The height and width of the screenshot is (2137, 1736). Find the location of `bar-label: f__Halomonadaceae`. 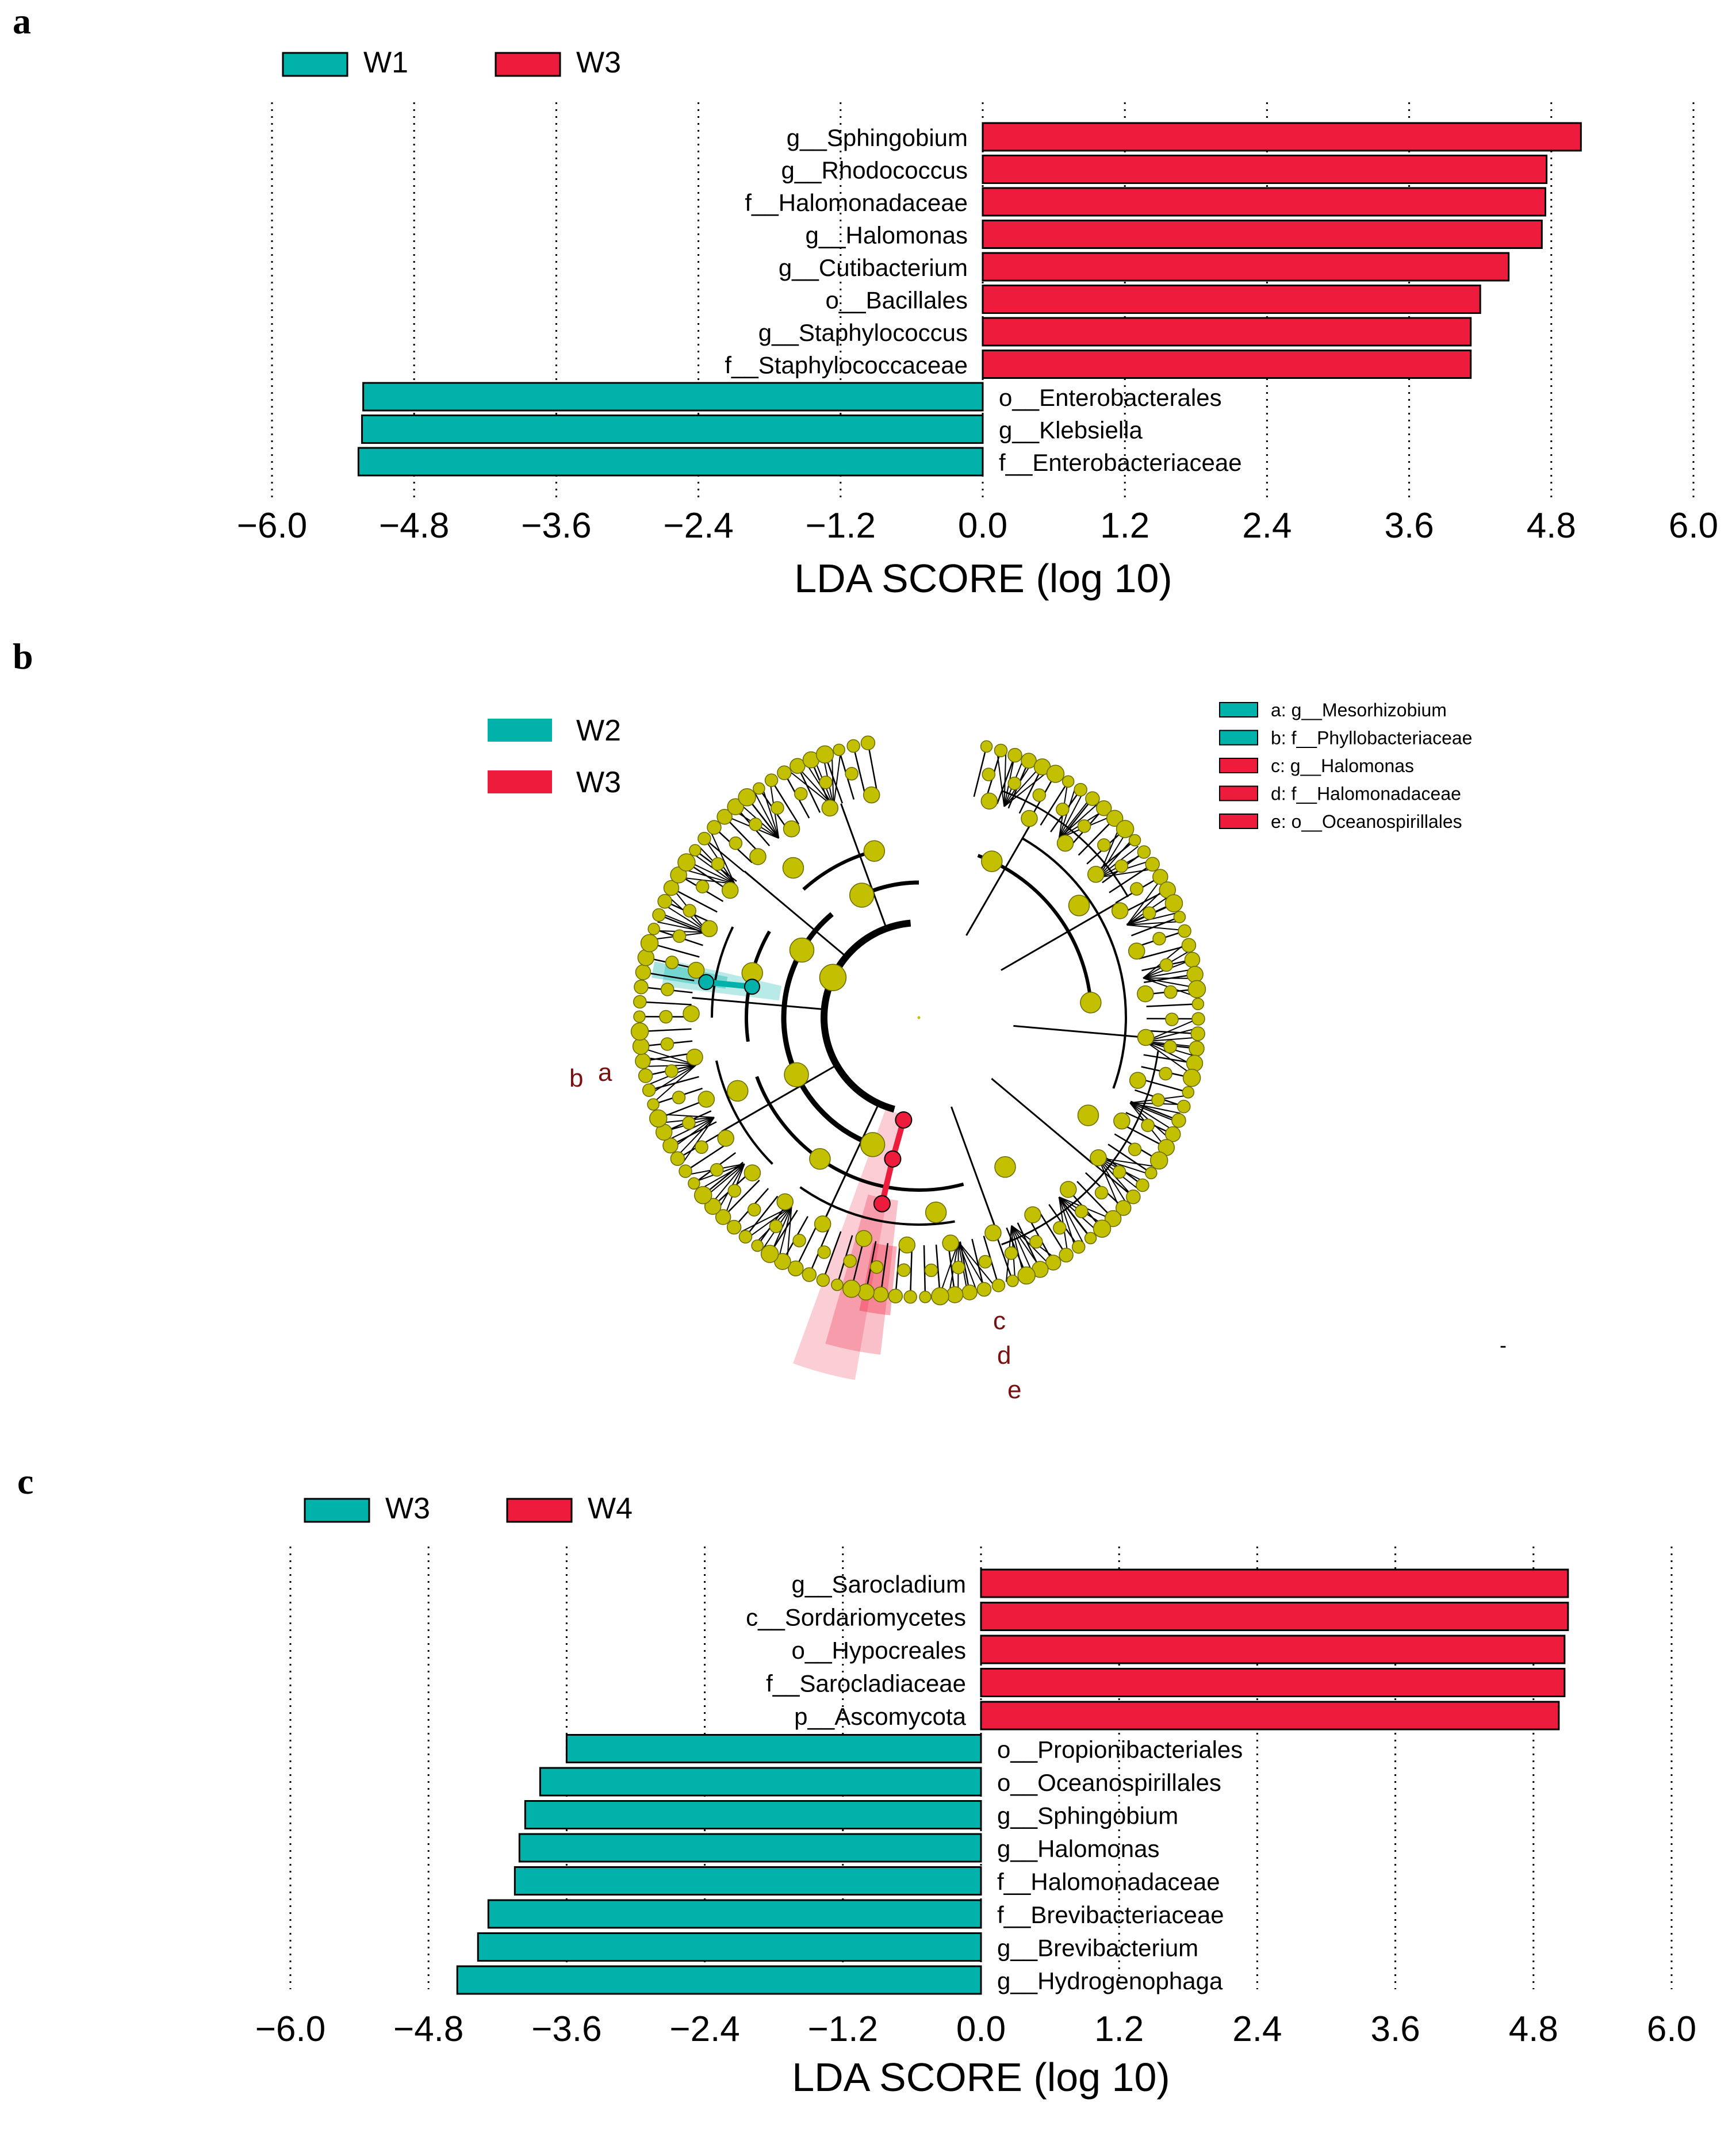

bar-label: f__Halomonadaceae is located at coordinates (1108, 1882).